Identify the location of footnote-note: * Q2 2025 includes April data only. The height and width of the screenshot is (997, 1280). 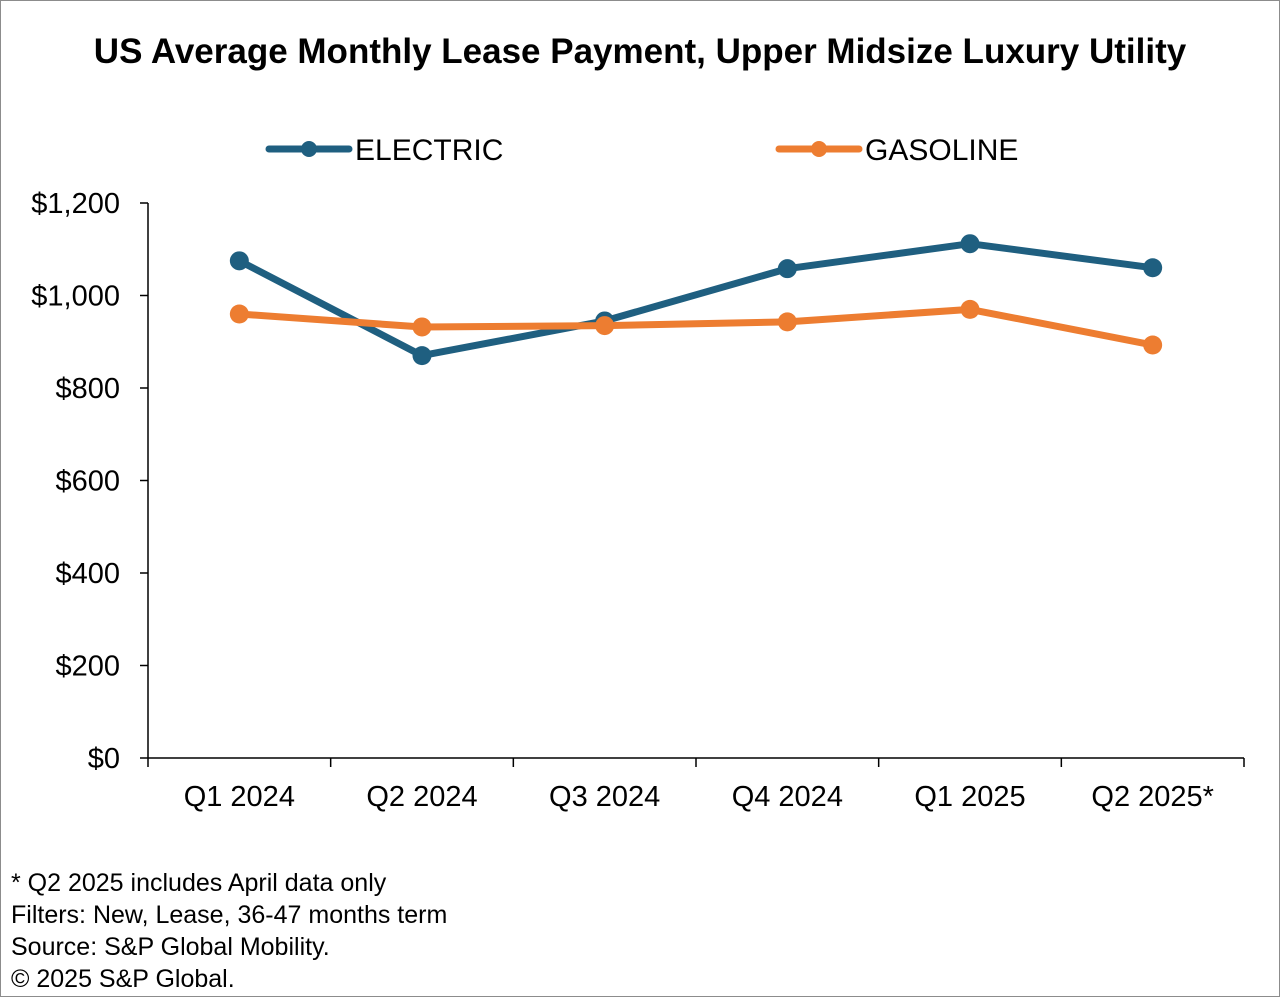
(199, 883).